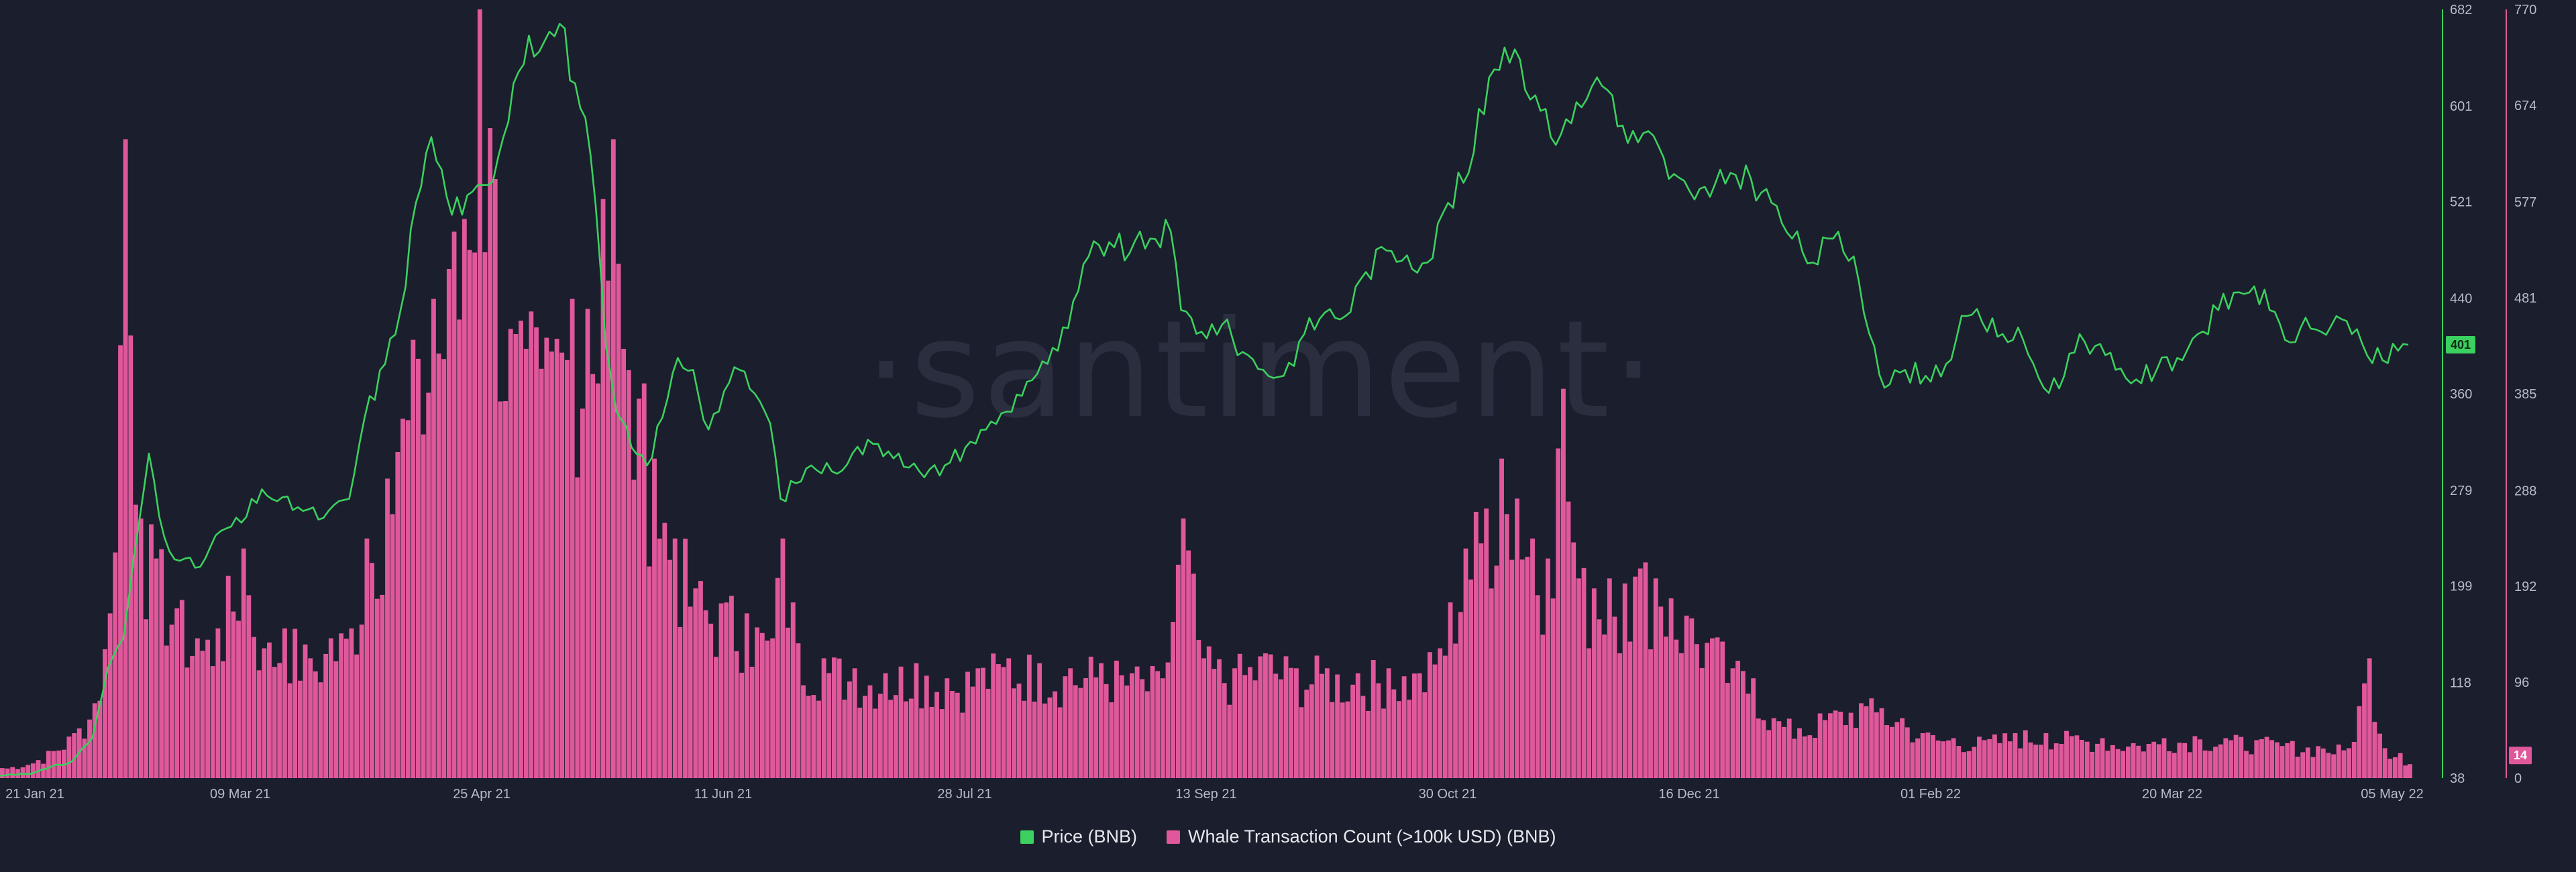 This screenshot has height=872, width=2576. What do you see at coordinates (1205, 795) in the screenshot?
I see `date-axis-tick: 13 Sep 21` at bounding box center [1205, 795].